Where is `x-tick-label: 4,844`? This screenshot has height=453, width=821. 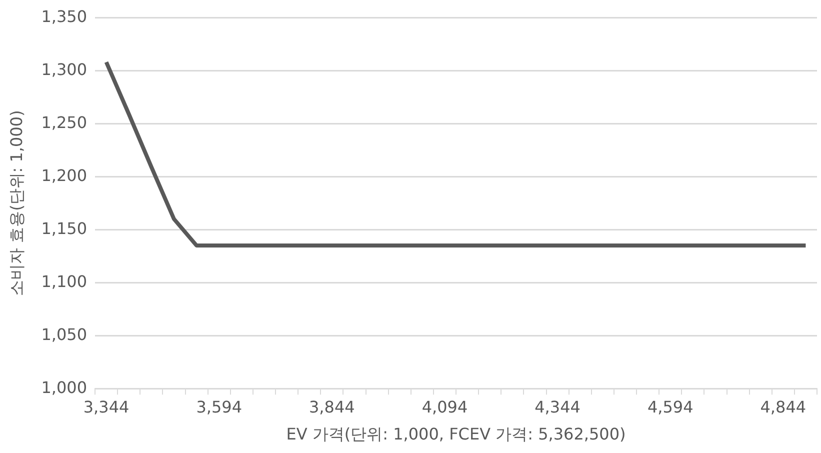
x-tick-label: 4,844 is located at coordinates (783, 406).